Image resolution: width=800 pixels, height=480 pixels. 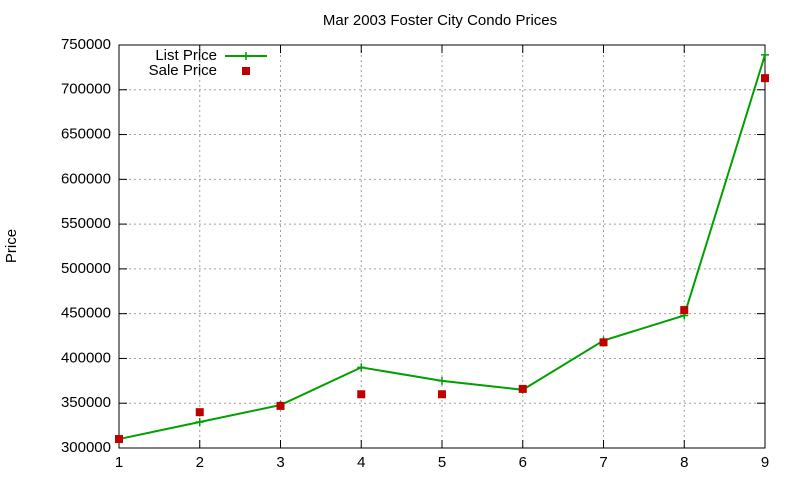 I want to click on x-tick-label: 3, so click(x=280, y=462).